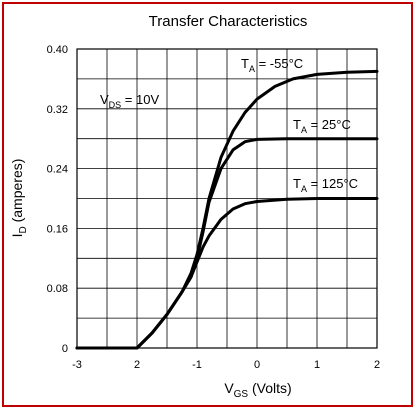 The height and width of the screenshot is (414, 420). Describe the element at coordinates (241, 394) in the screenshot. I see `x-axis-label-sub: GS` at that location.